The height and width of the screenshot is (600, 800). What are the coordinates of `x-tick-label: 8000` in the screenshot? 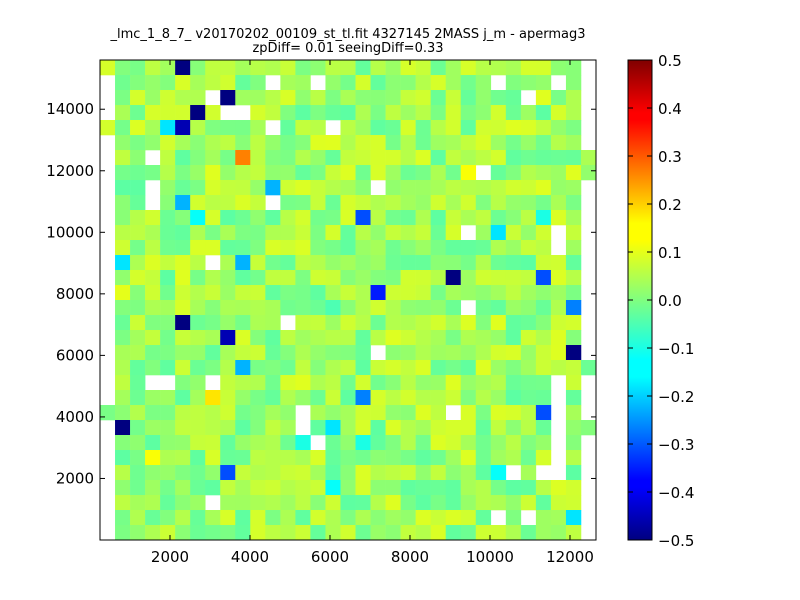 It's located at (410, 557).